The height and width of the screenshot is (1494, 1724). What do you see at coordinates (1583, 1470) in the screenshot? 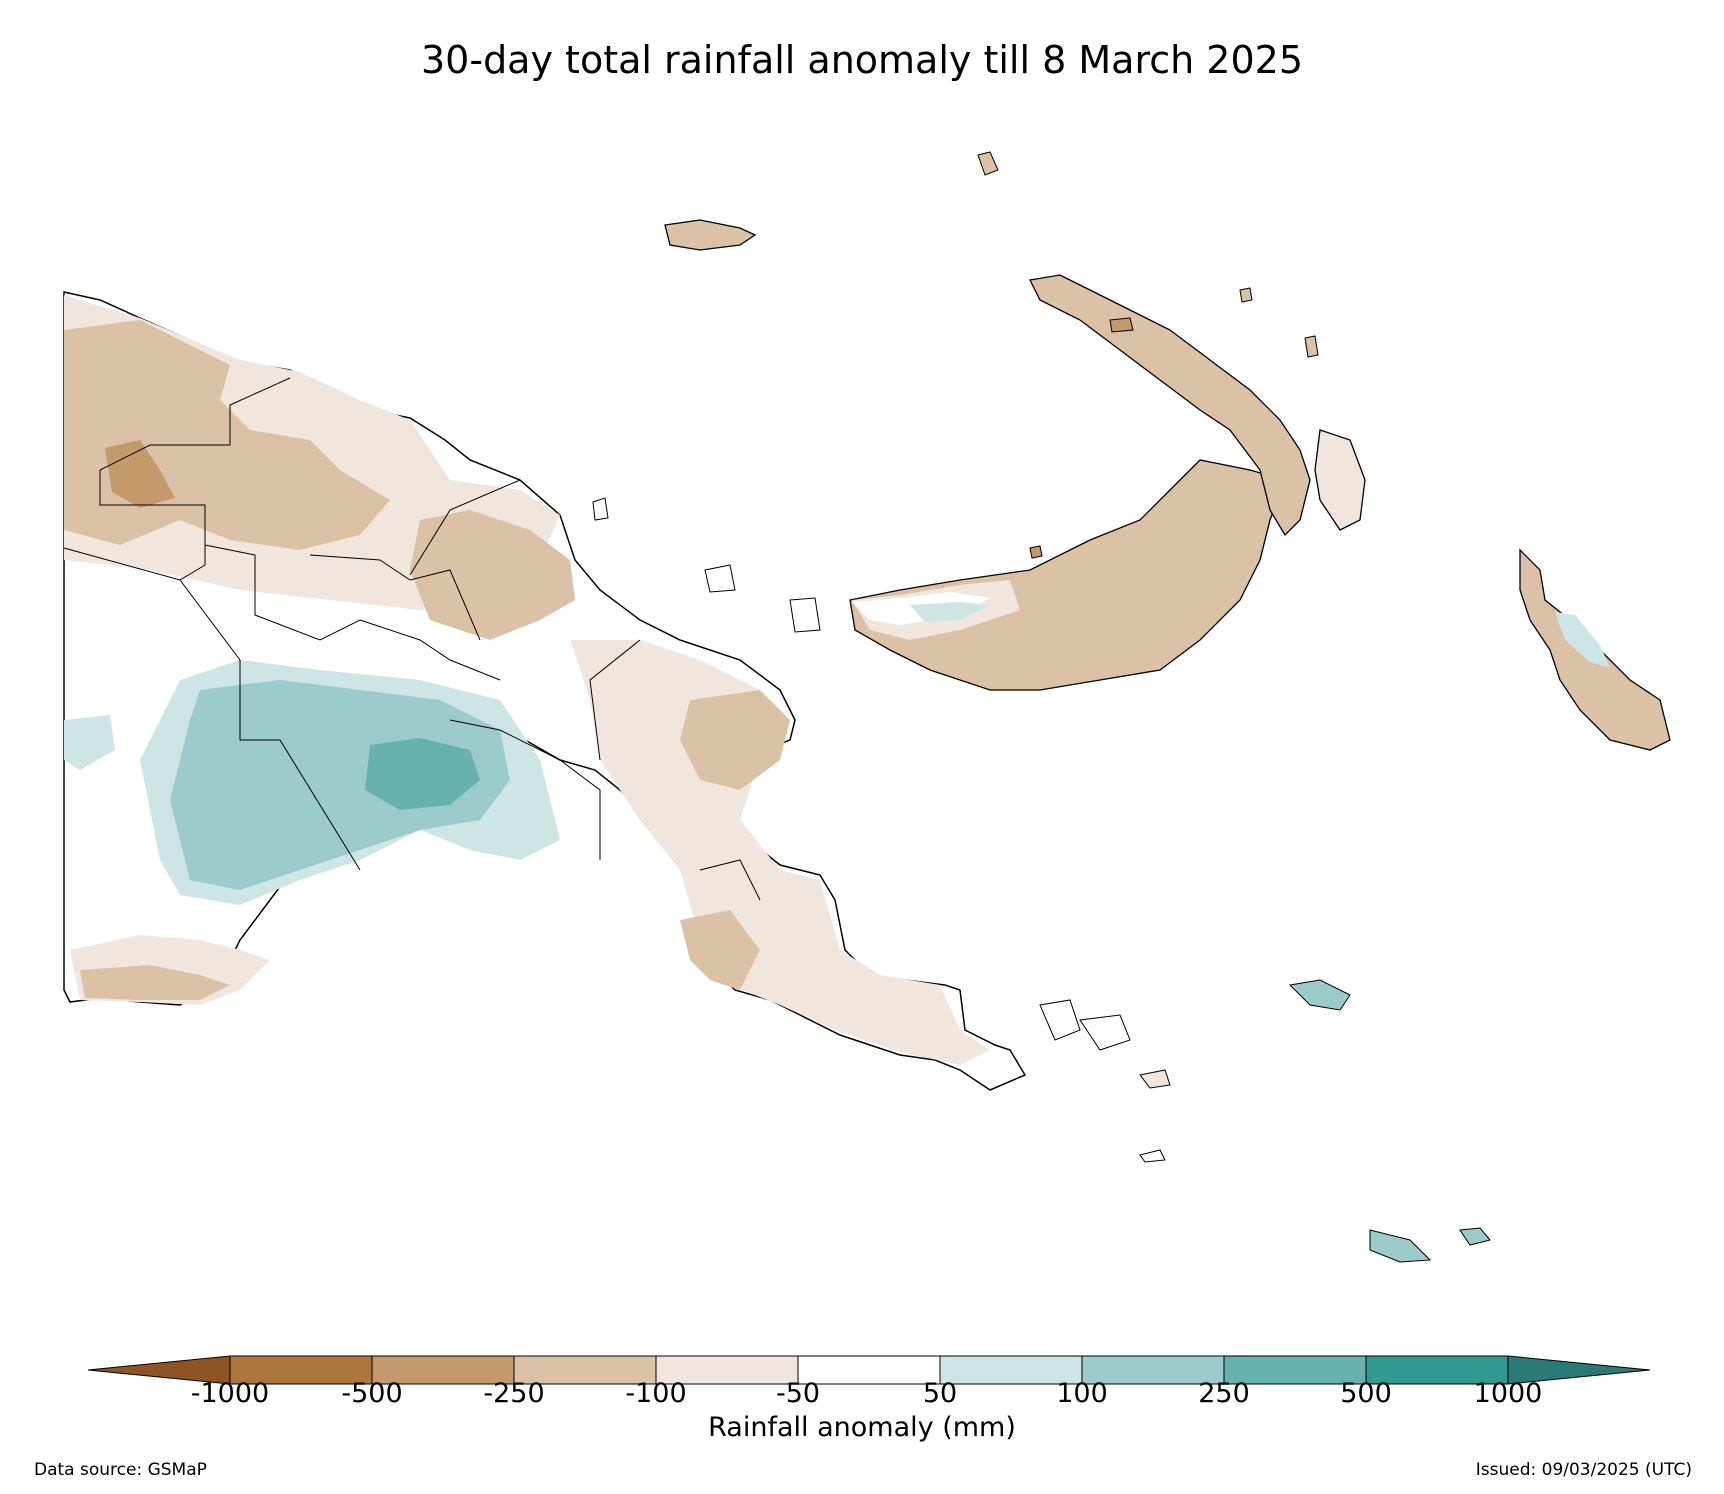
I see `issued-date: Issued: 09/03/2025 (UTC)` at bounding box center [1583, 1470].